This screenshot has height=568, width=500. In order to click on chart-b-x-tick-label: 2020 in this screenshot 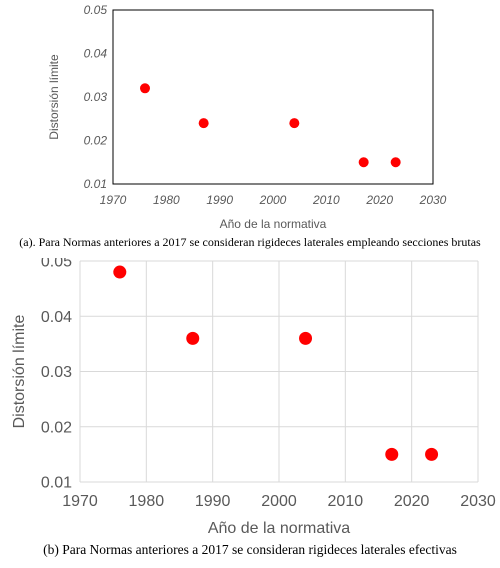, I will do `click(412, 501)`.